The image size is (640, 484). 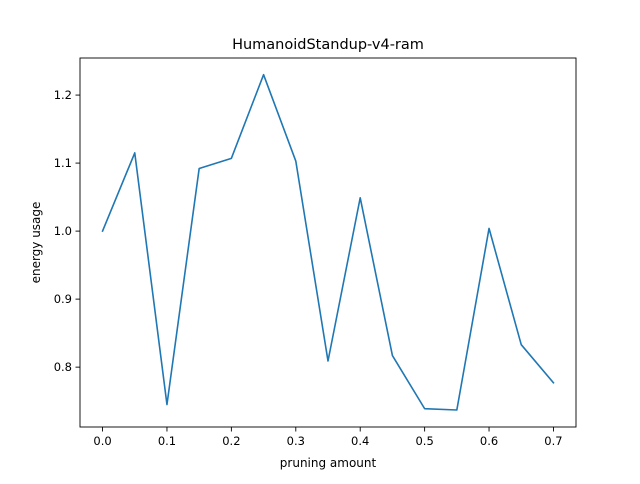 What do you see at coordinates (328, 45) in the screenshot?
I see `chart-title: HumanoidStandup-v4-ram` at bounding box center [328, 45].